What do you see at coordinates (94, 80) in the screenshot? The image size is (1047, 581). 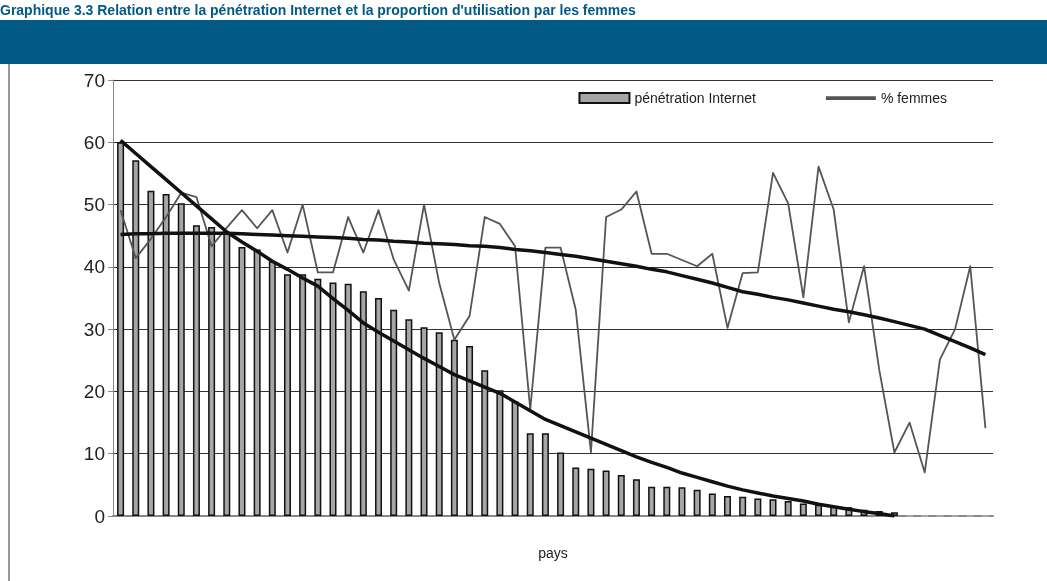 I see `y-tick-label: 70` at bounding box center [94, 80].